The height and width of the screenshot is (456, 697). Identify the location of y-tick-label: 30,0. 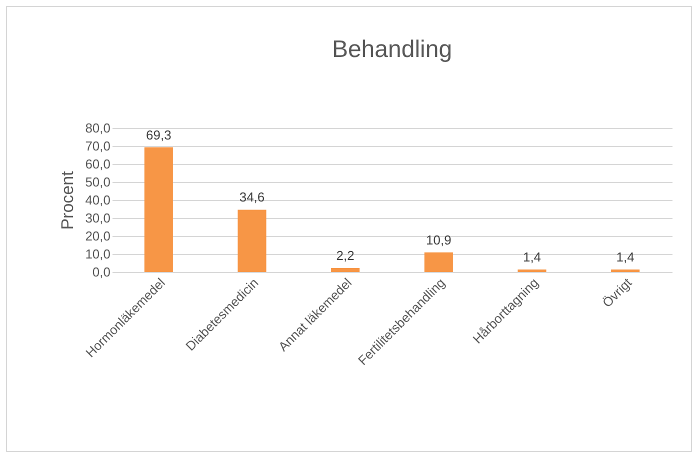
(97, 218).